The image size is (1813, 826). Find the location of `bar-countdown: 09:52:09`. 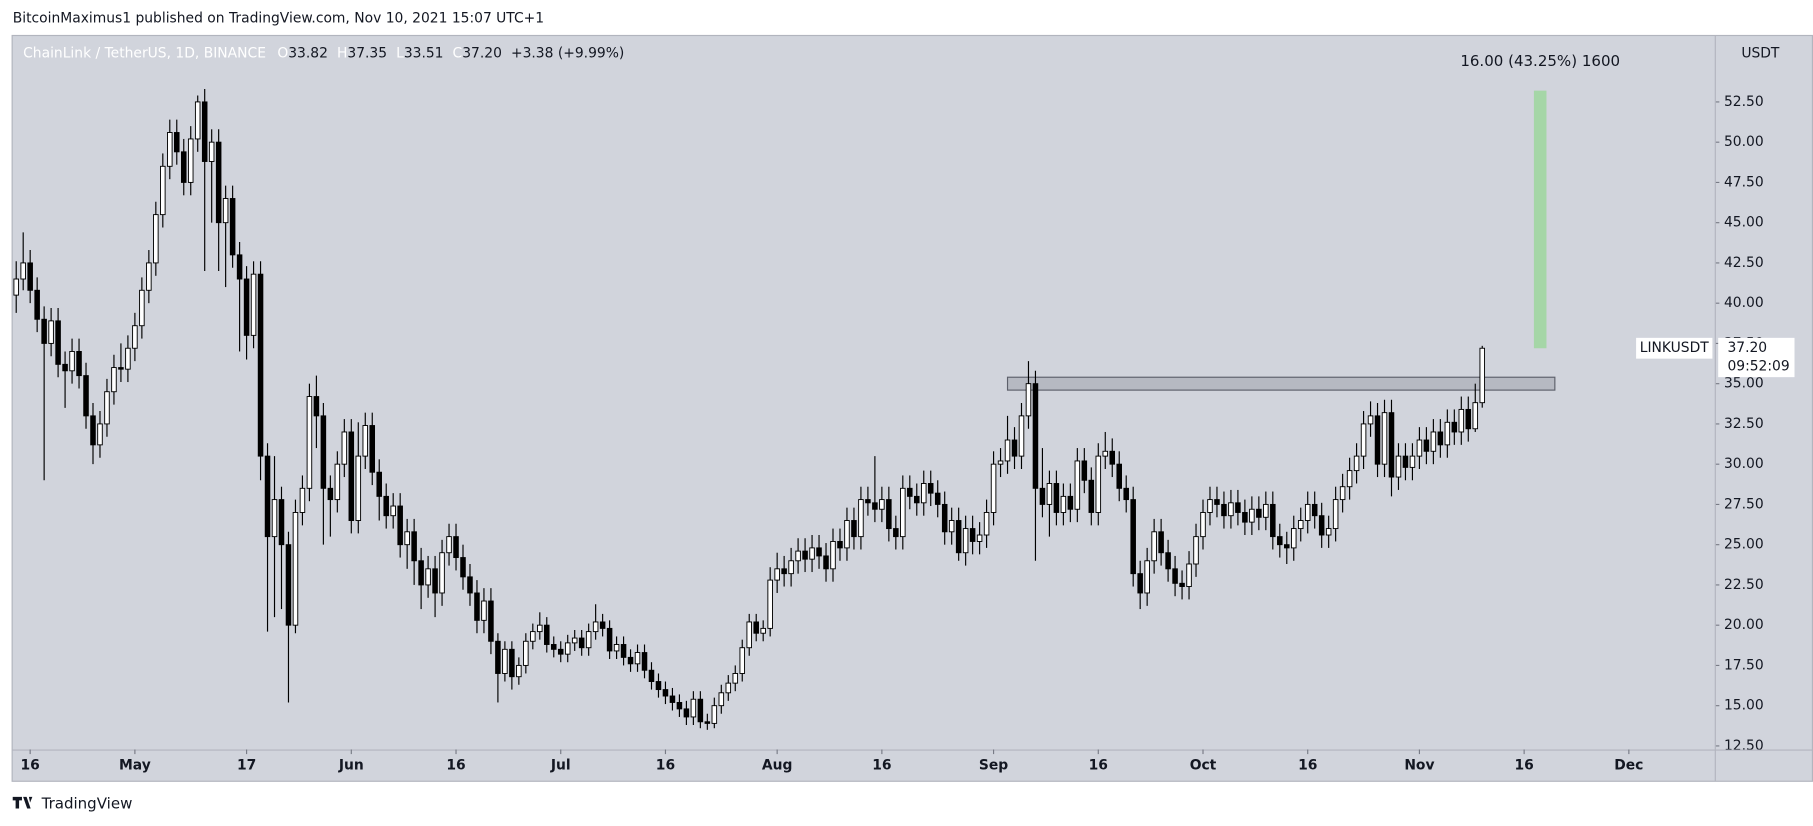

bar-countdown: 09:52:09 is located at coordinates (1758, 367).